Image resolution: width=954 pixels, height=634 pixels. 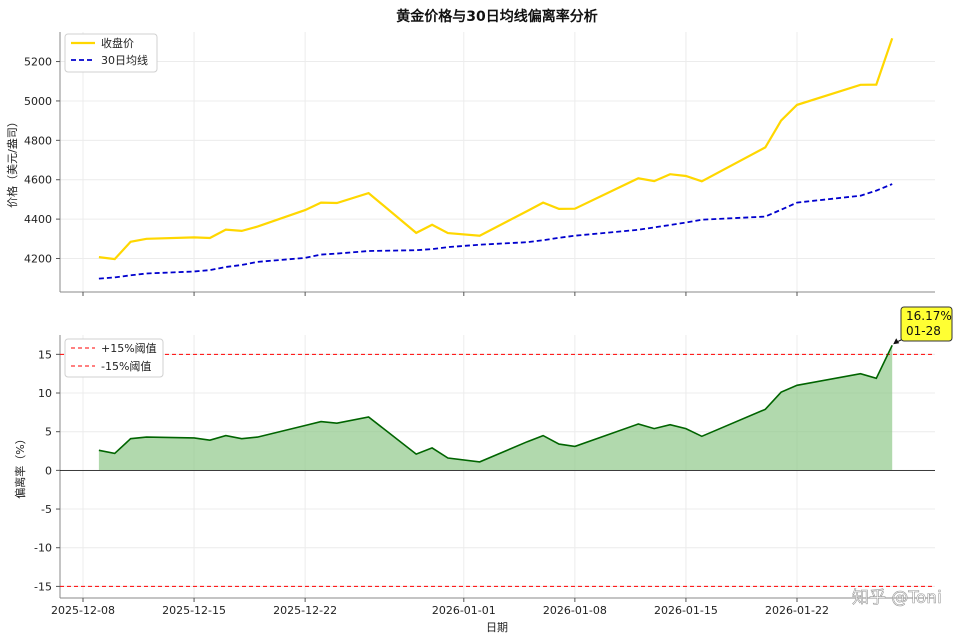 I want to click on deviation-x-tick-label: 2026-01-22, so click(x=797, y=610).